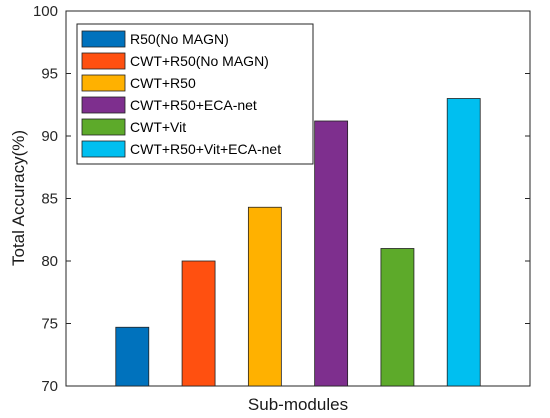 The image size is (550, 418). What do you see at coordinates (49, 74) in the screenshot?
I see `y-tick-label: 95` at bounding box center [49, 74].